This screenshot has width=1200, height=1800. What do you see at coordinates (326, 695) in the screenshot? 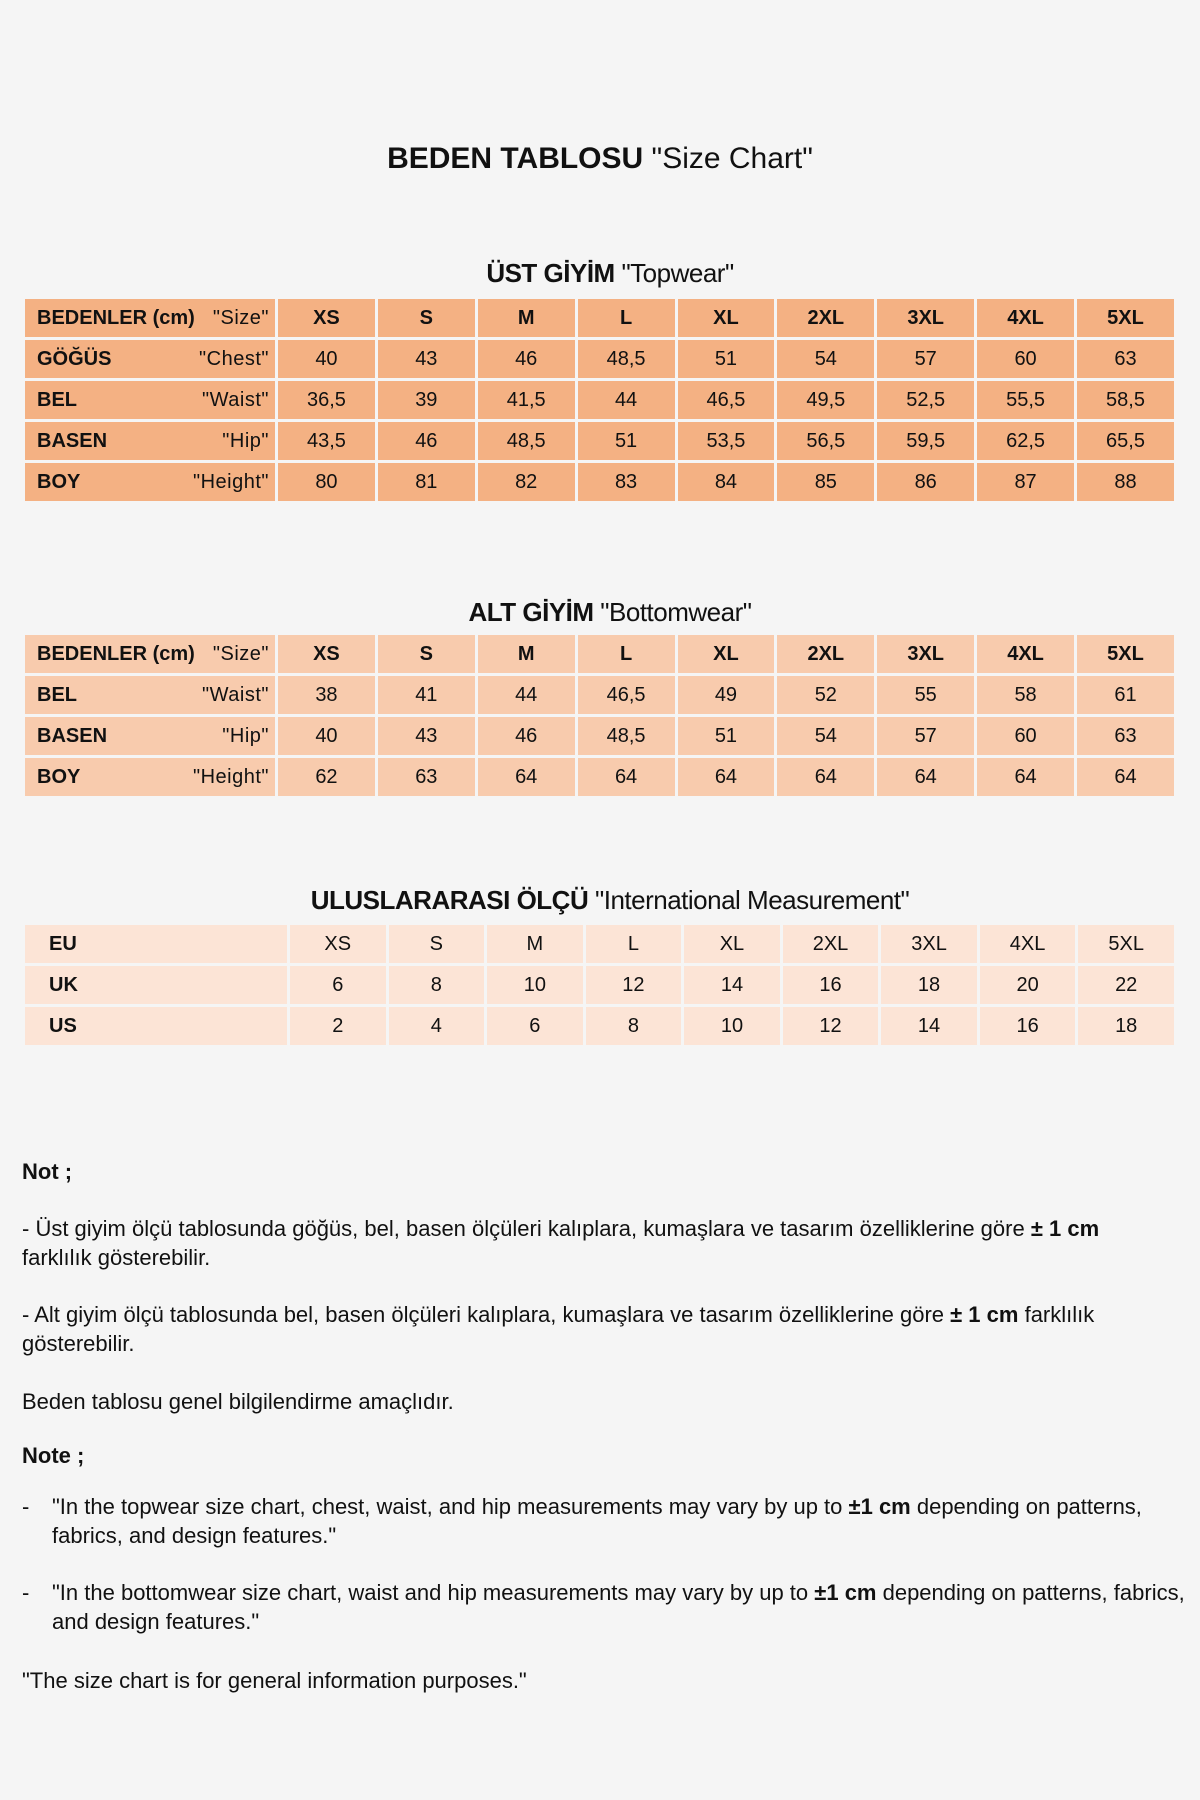
I see `table-cell: 38` at bounding box center [326, 695].